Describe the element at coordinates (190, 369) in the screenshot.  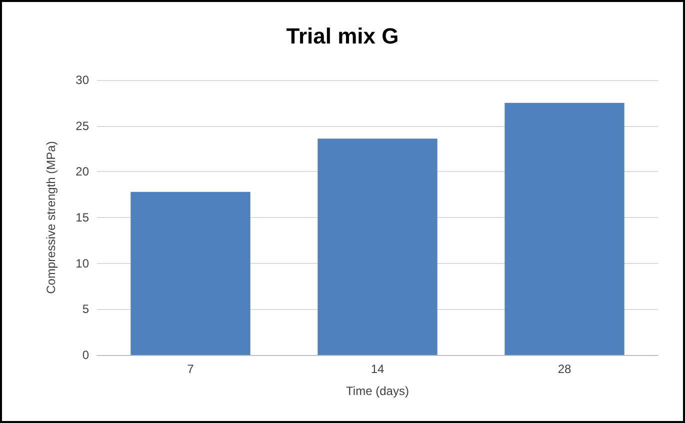
I see `x-tick-label: 7` at that location.